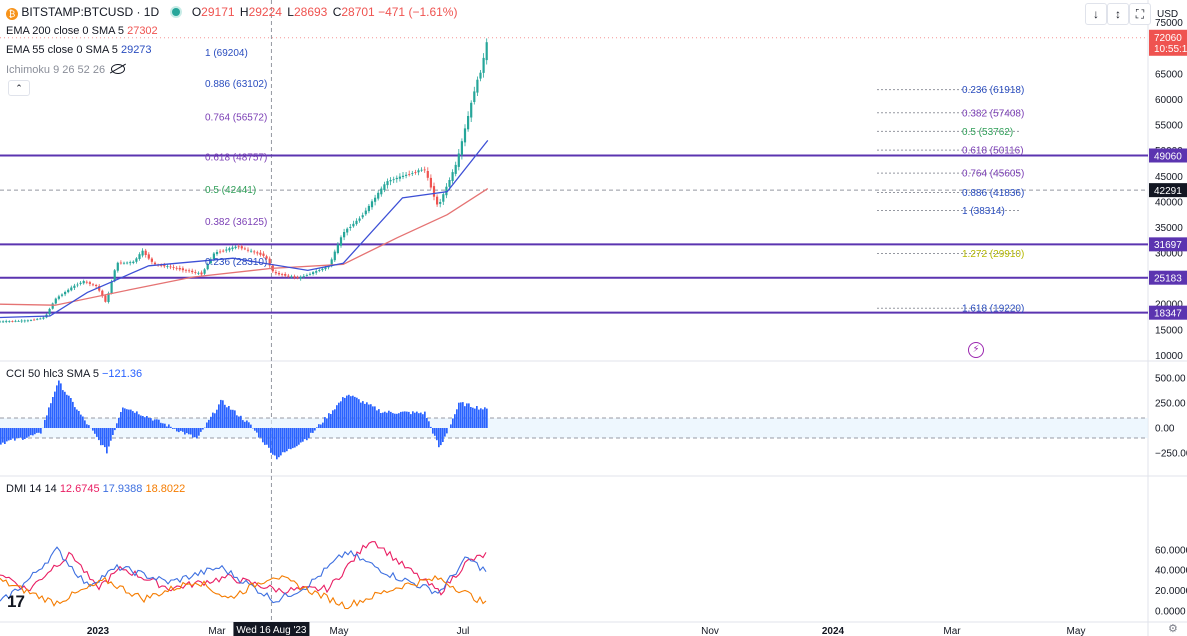  What do you see at coordinates (1118, 14) in the screenshot?
I see `scale-button: ↕` at bounding box center [1118, 14].